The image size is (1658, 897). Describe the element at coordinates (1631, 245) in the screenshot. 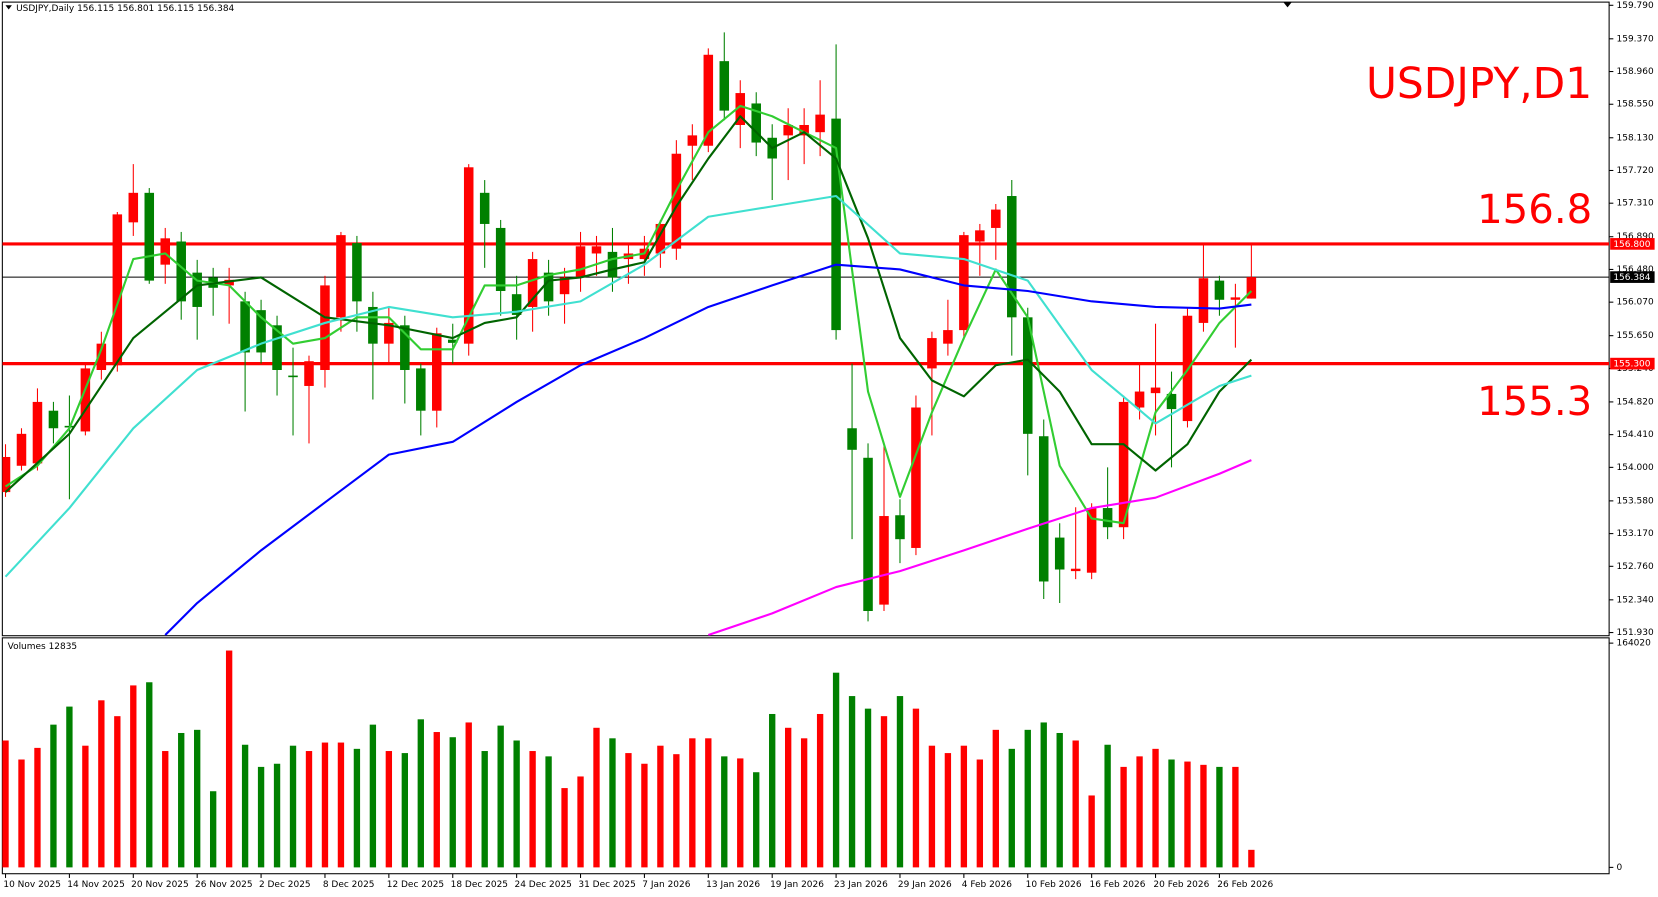

I see `price-label: 156.800` at that location.